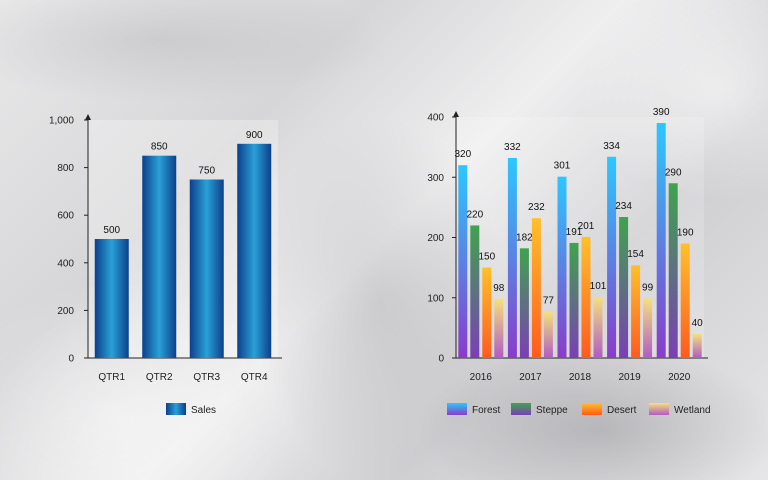 This screenshot has height=480, width=768. I want to click on legend-swatch-steppe, so click(521, 409).